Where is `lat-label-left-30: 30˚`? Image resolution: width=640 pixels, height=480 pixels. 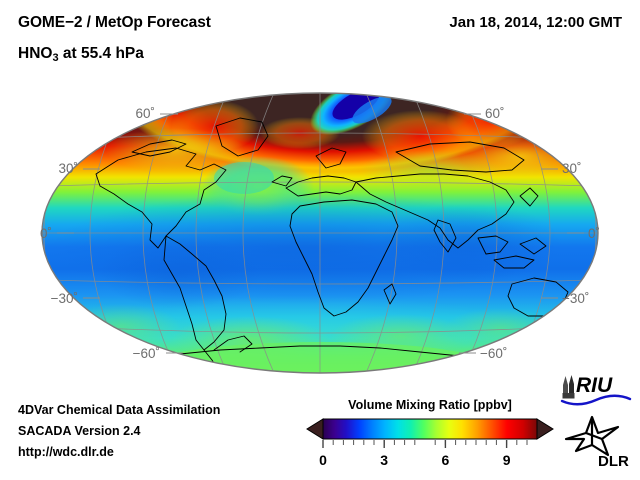 lat-label-left-30: 30˚ is located at coordinates (68, 168).